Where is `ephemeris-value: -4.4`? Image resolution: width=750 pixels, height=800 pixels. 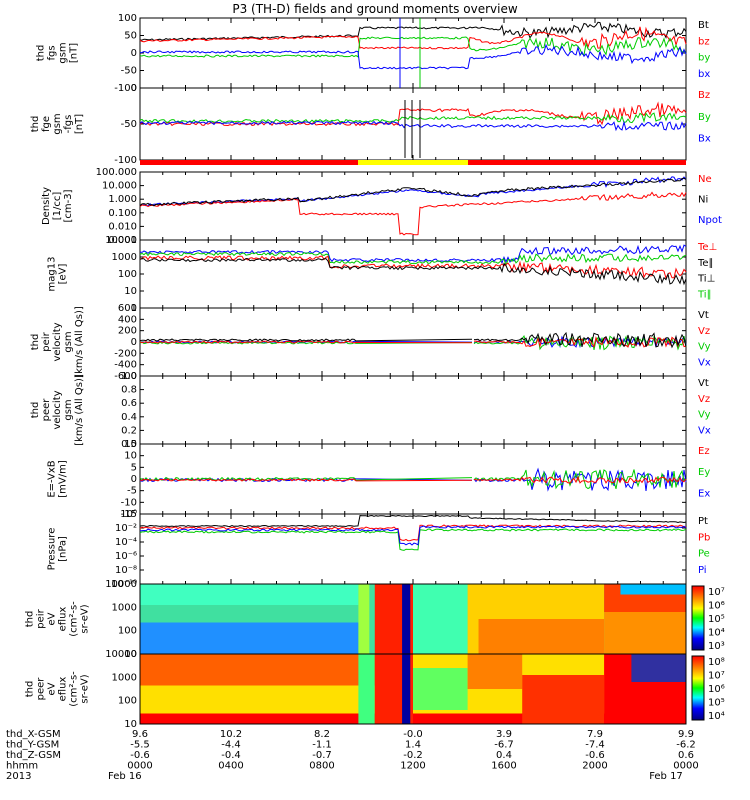 ephemeris-value: -4.4 is located at coordinates (231, 745).